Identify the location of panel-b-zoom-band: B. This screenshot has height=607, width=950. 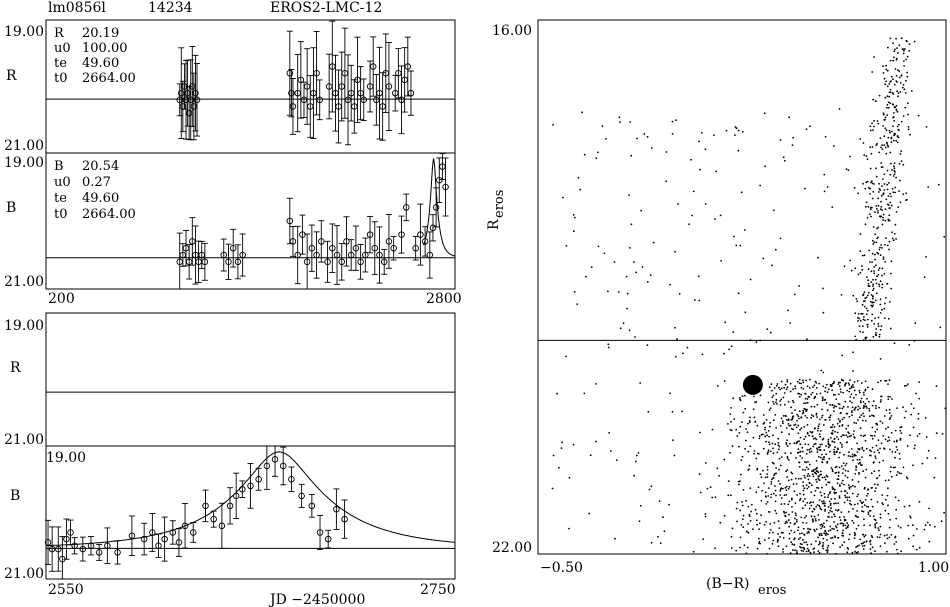
(15, 496).